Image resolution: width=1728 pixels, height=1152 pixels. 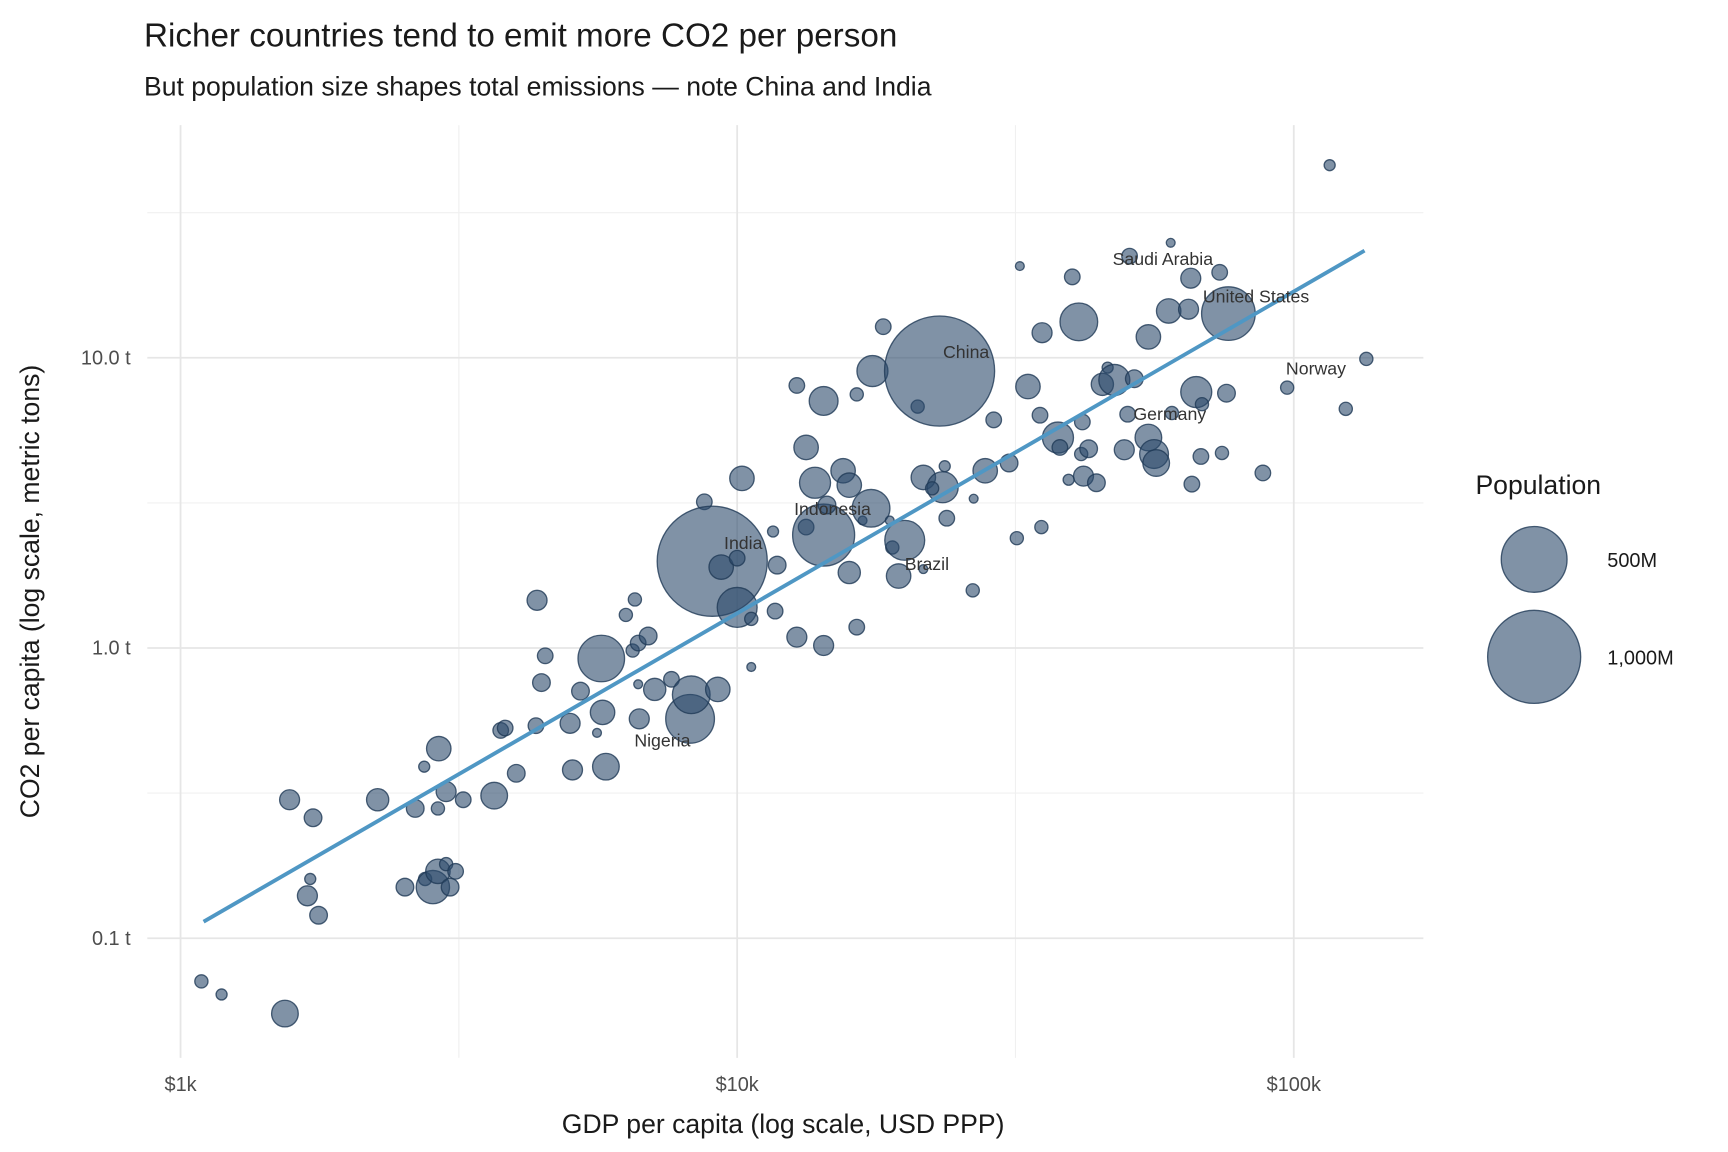 I want to click on country-label: Brazil, so click(x=927, y=564).